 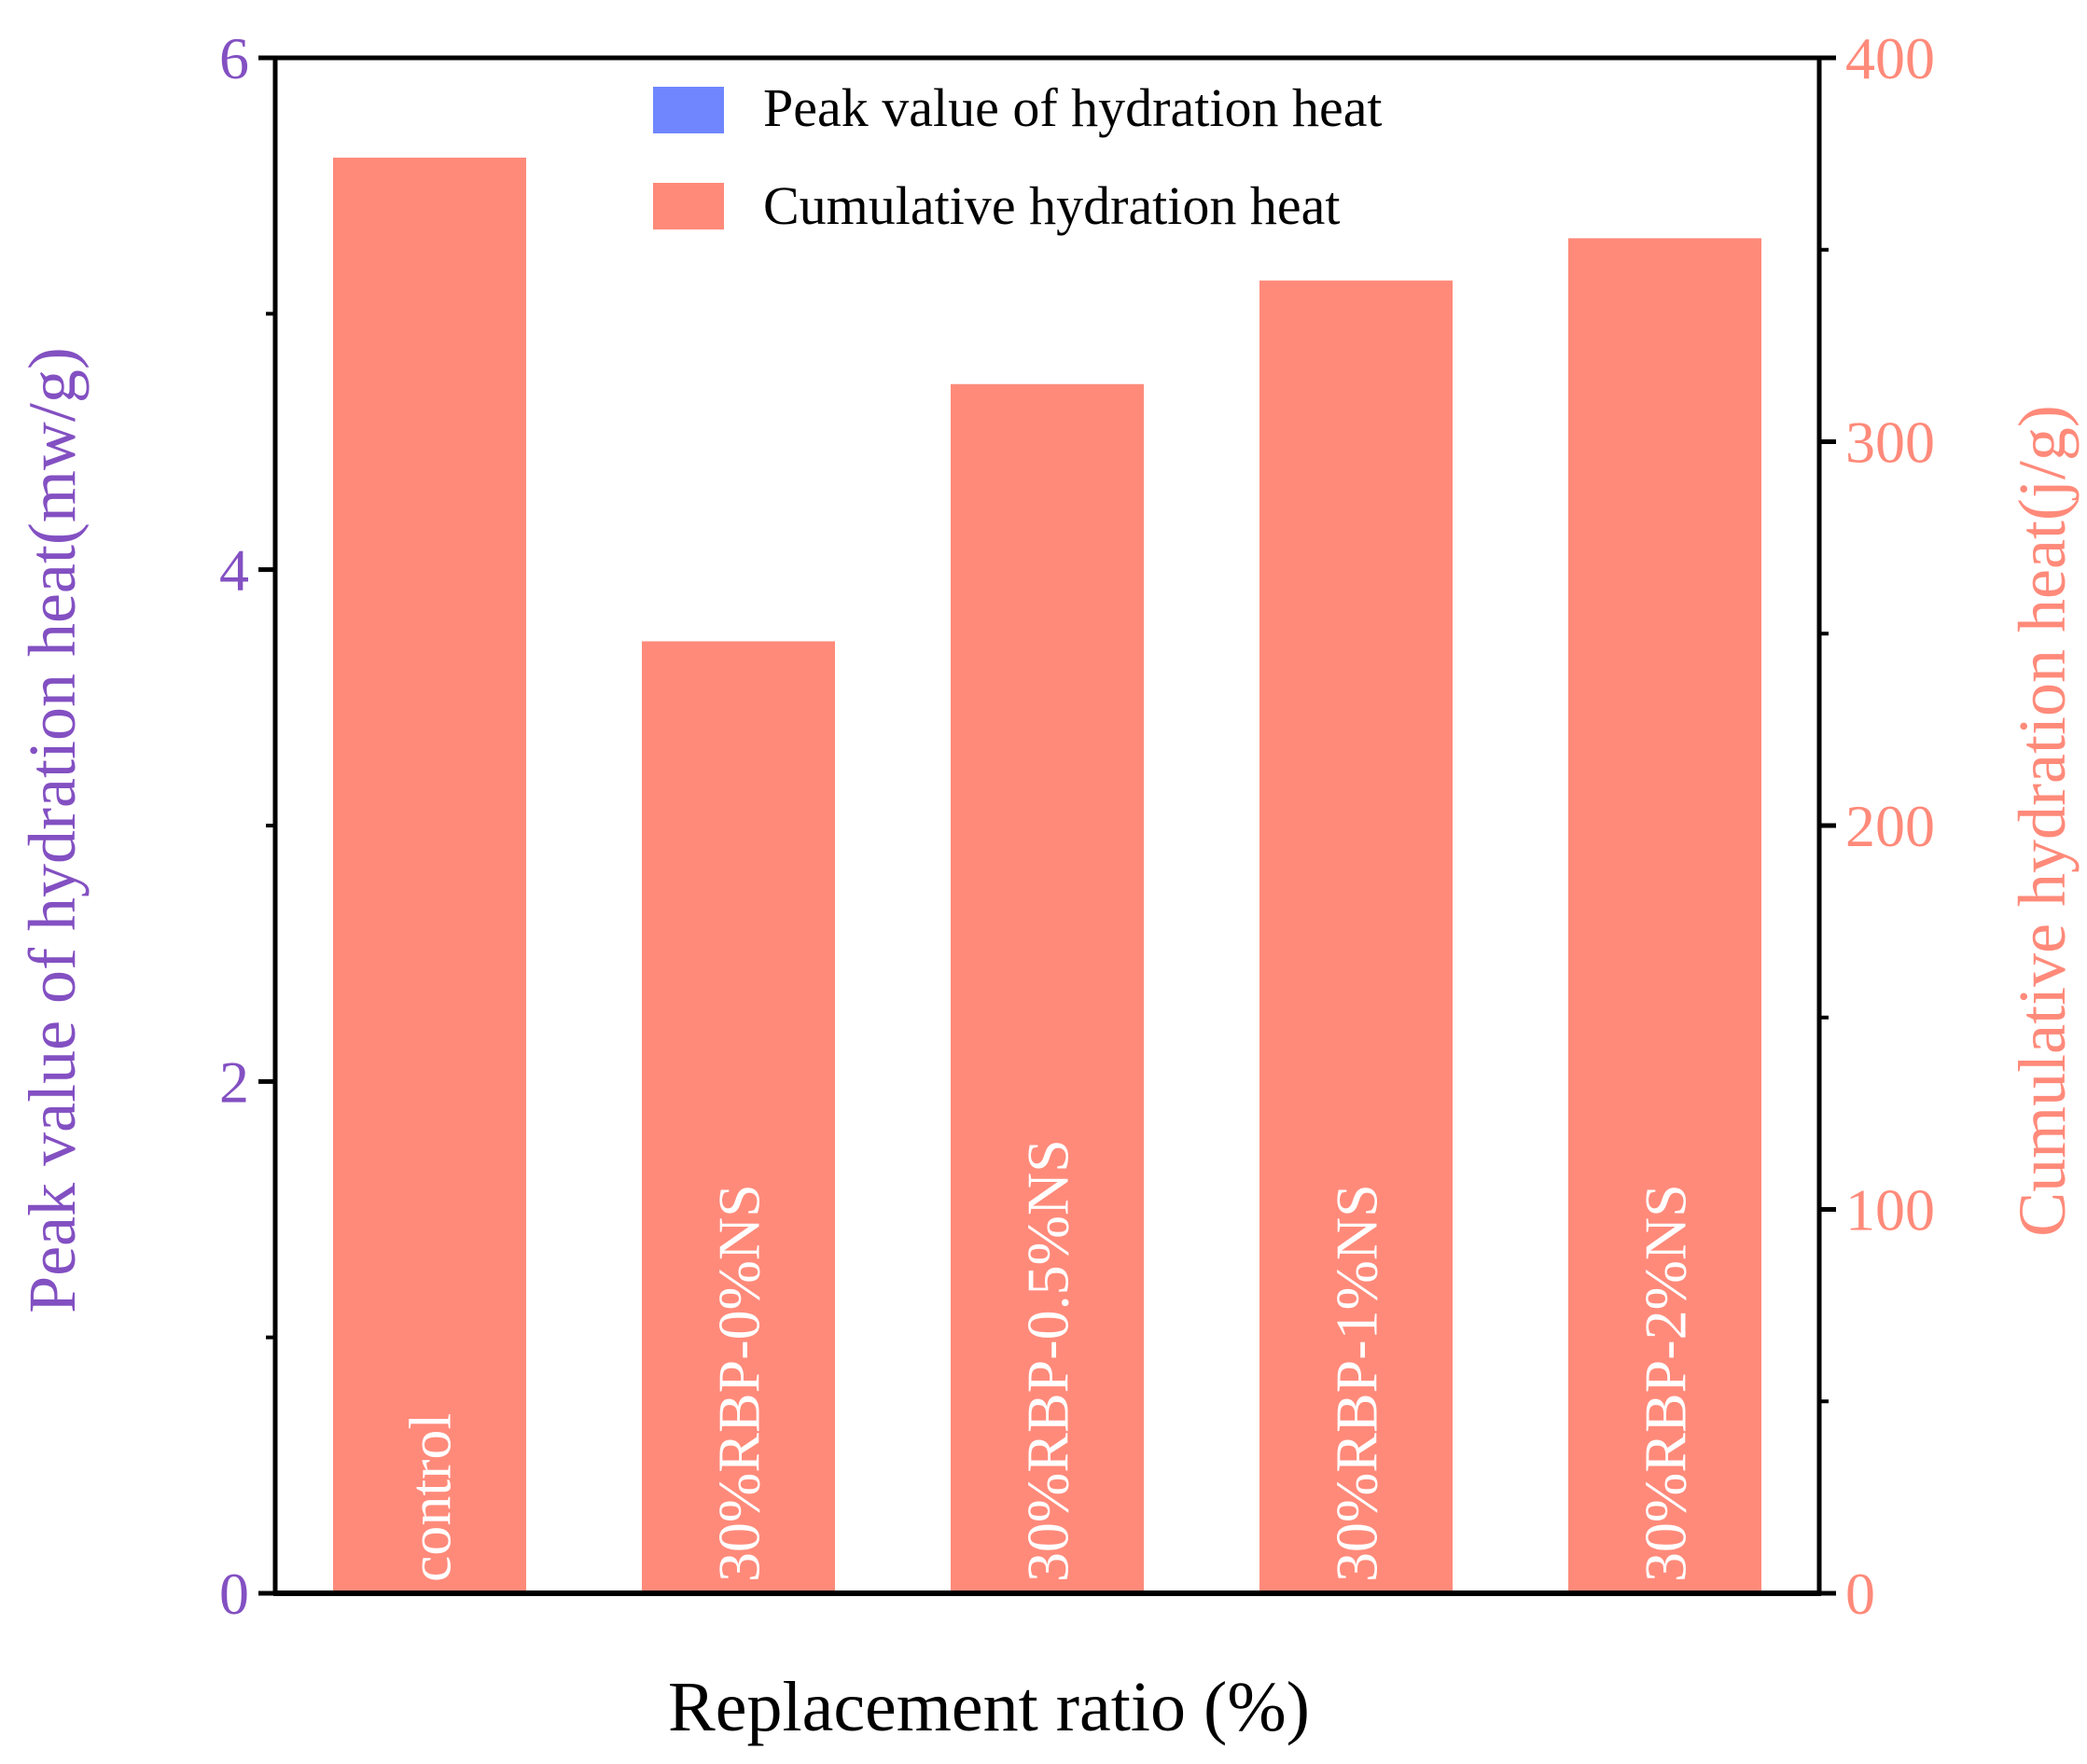 What do you see at coordinates (234, 570) in the screenshot?
I see `left-tick-label: 4` at bounding box center [234, 570].